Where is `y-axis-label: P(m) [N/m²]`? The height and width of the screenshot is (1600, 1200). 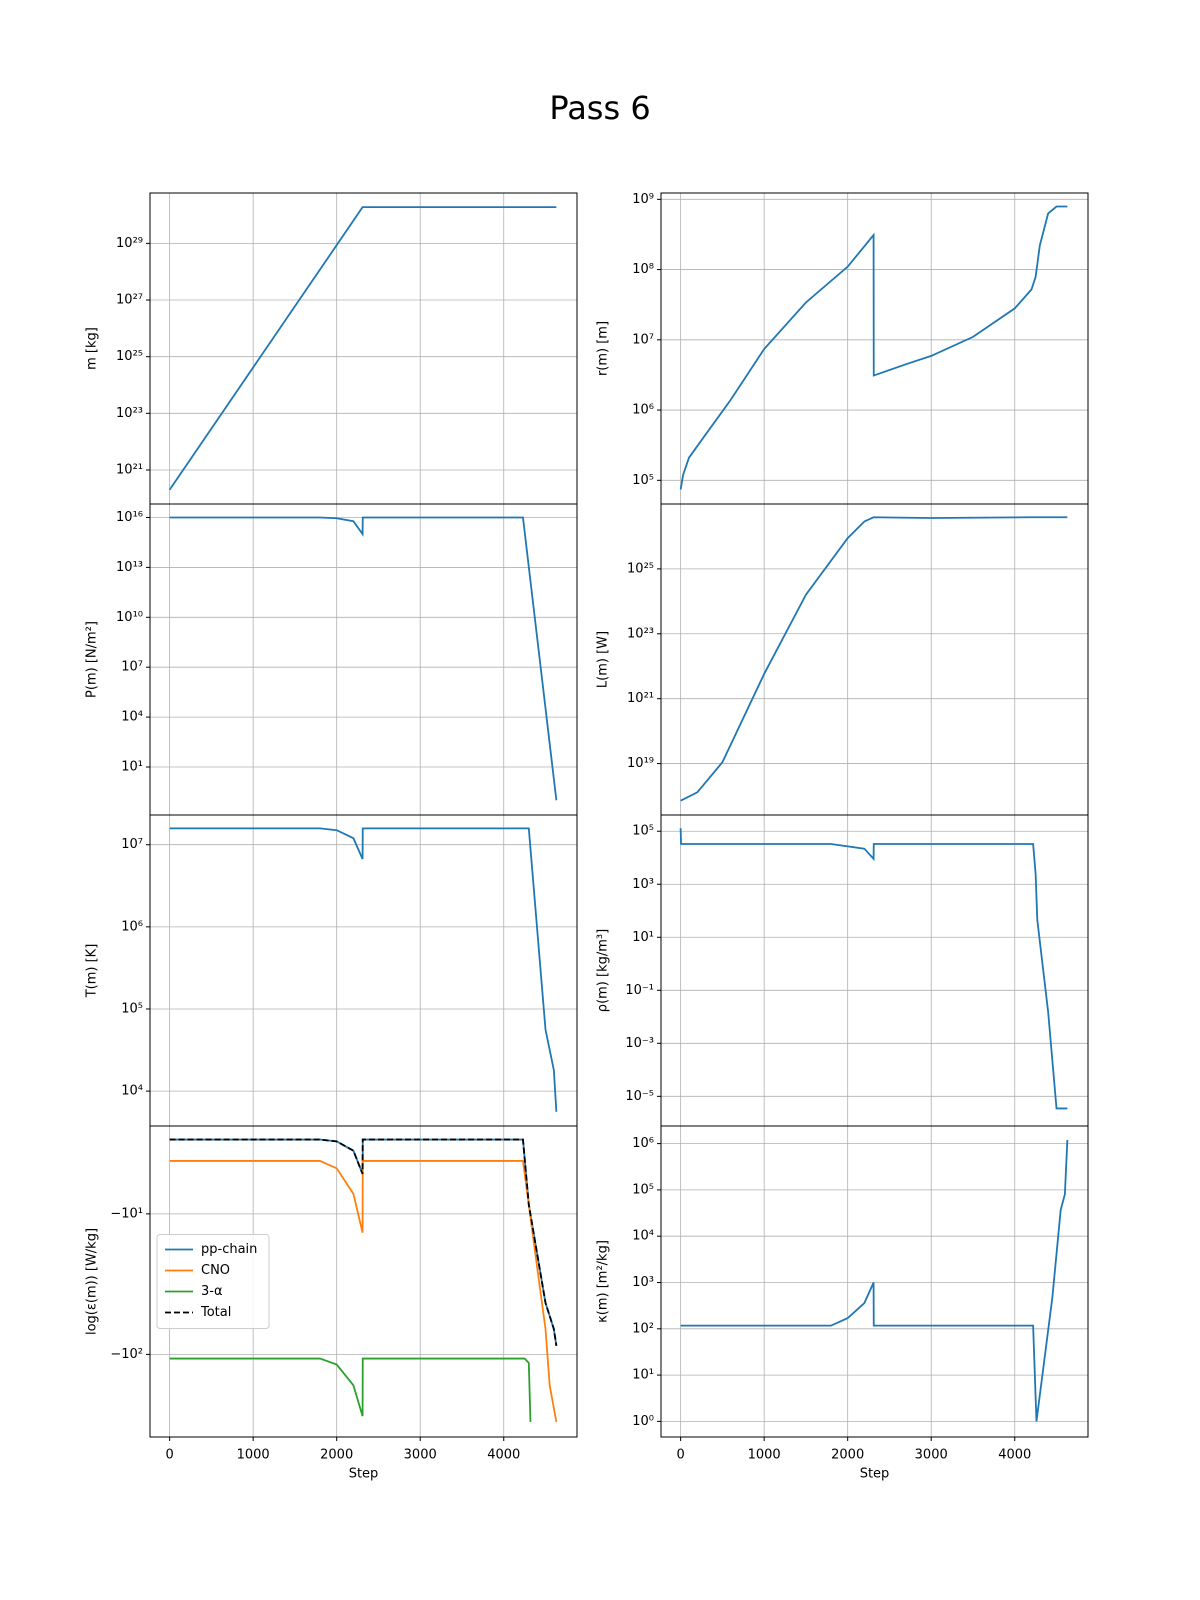 y-axis-label: P(m) [N/m²] is located at coordinates (92, 659).